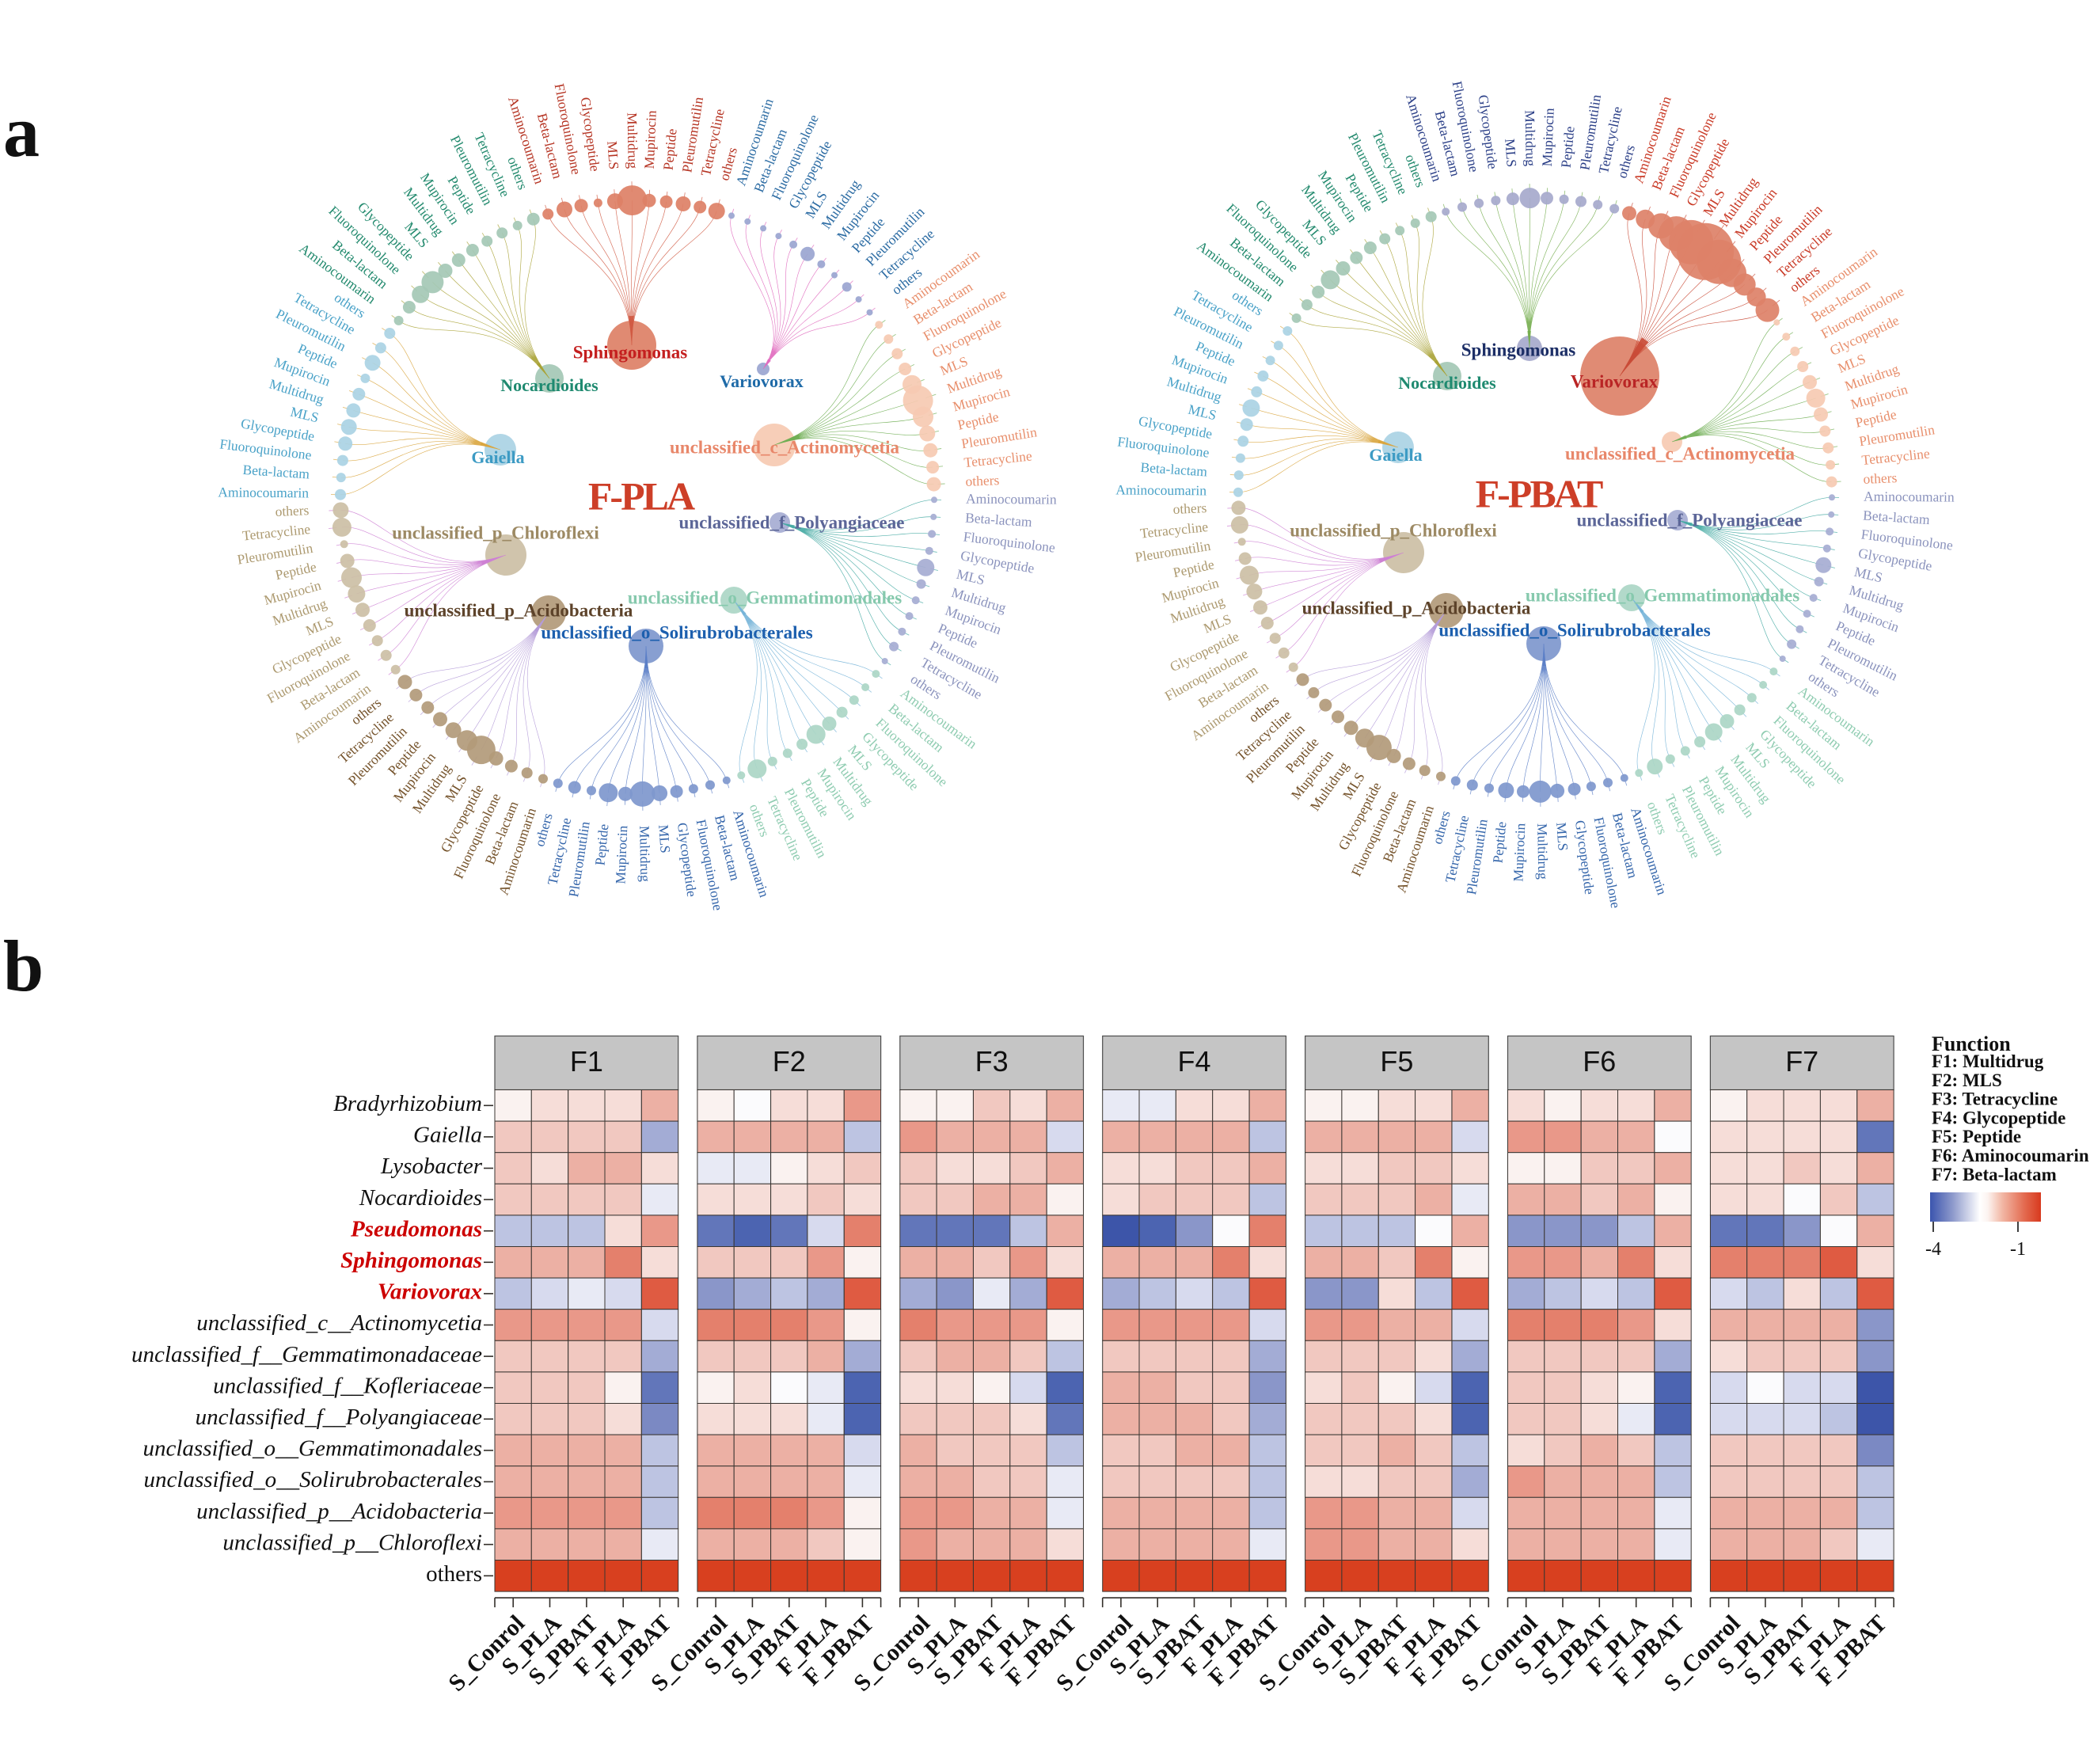 This screenshot has width=2090, height=1764. What do you see at coordinates (407, 1103) in the screenshot?
I see `svg-text: Bradyrhizobium` at bounding box center [407, 1103].